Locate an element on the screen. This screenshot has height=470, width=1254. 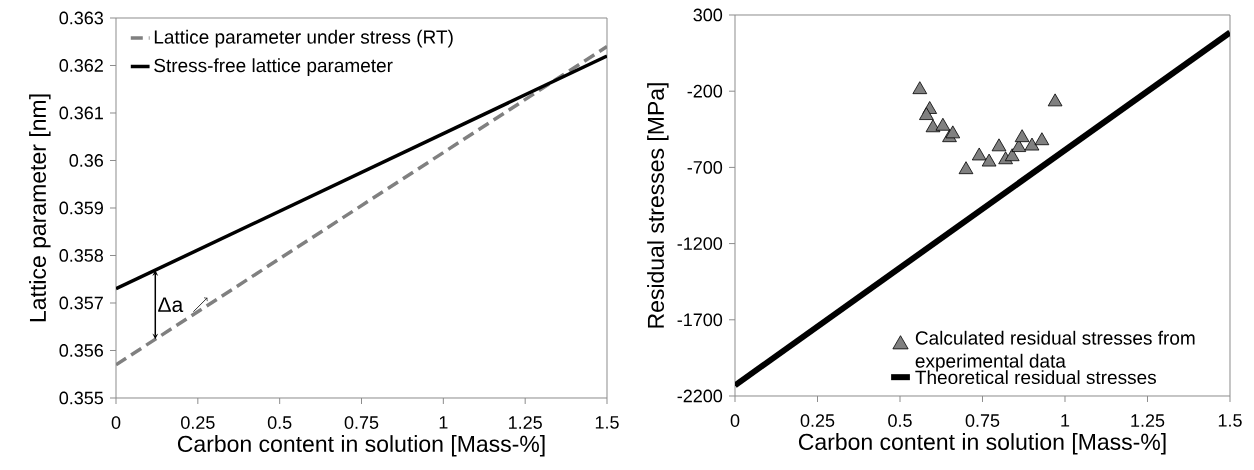
y-tick-label: 0.355 is located at coordinates (81, 398).